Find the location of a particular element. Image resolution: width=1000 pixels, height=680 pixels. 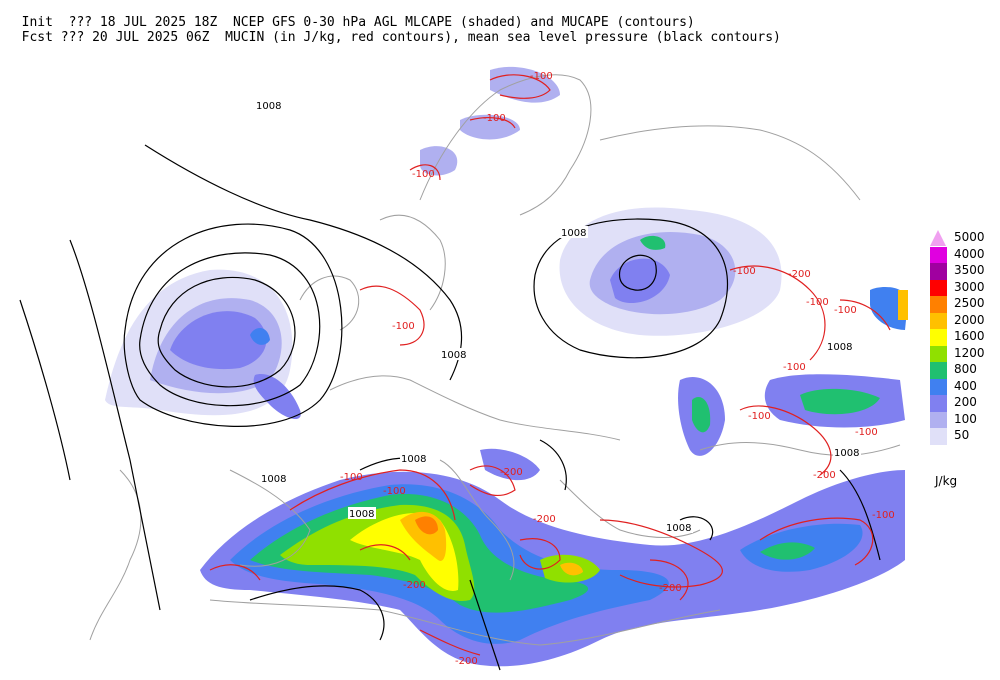

legend-row: 1200 is located at coordinates (964, 353).